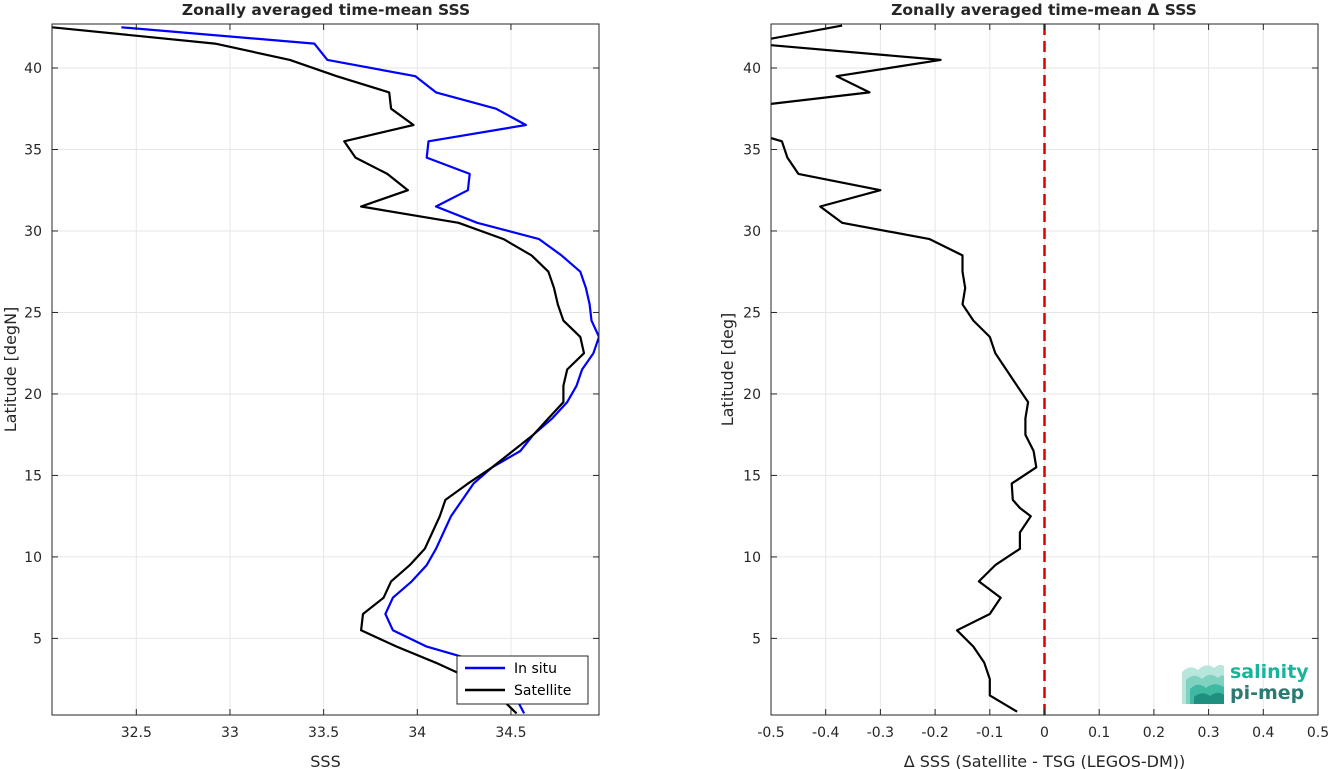 The image size is (1330, 769). Describe the element at coordinates (825, 733) in the screenshot. I see `x-tick-label: -0.4` at that location.